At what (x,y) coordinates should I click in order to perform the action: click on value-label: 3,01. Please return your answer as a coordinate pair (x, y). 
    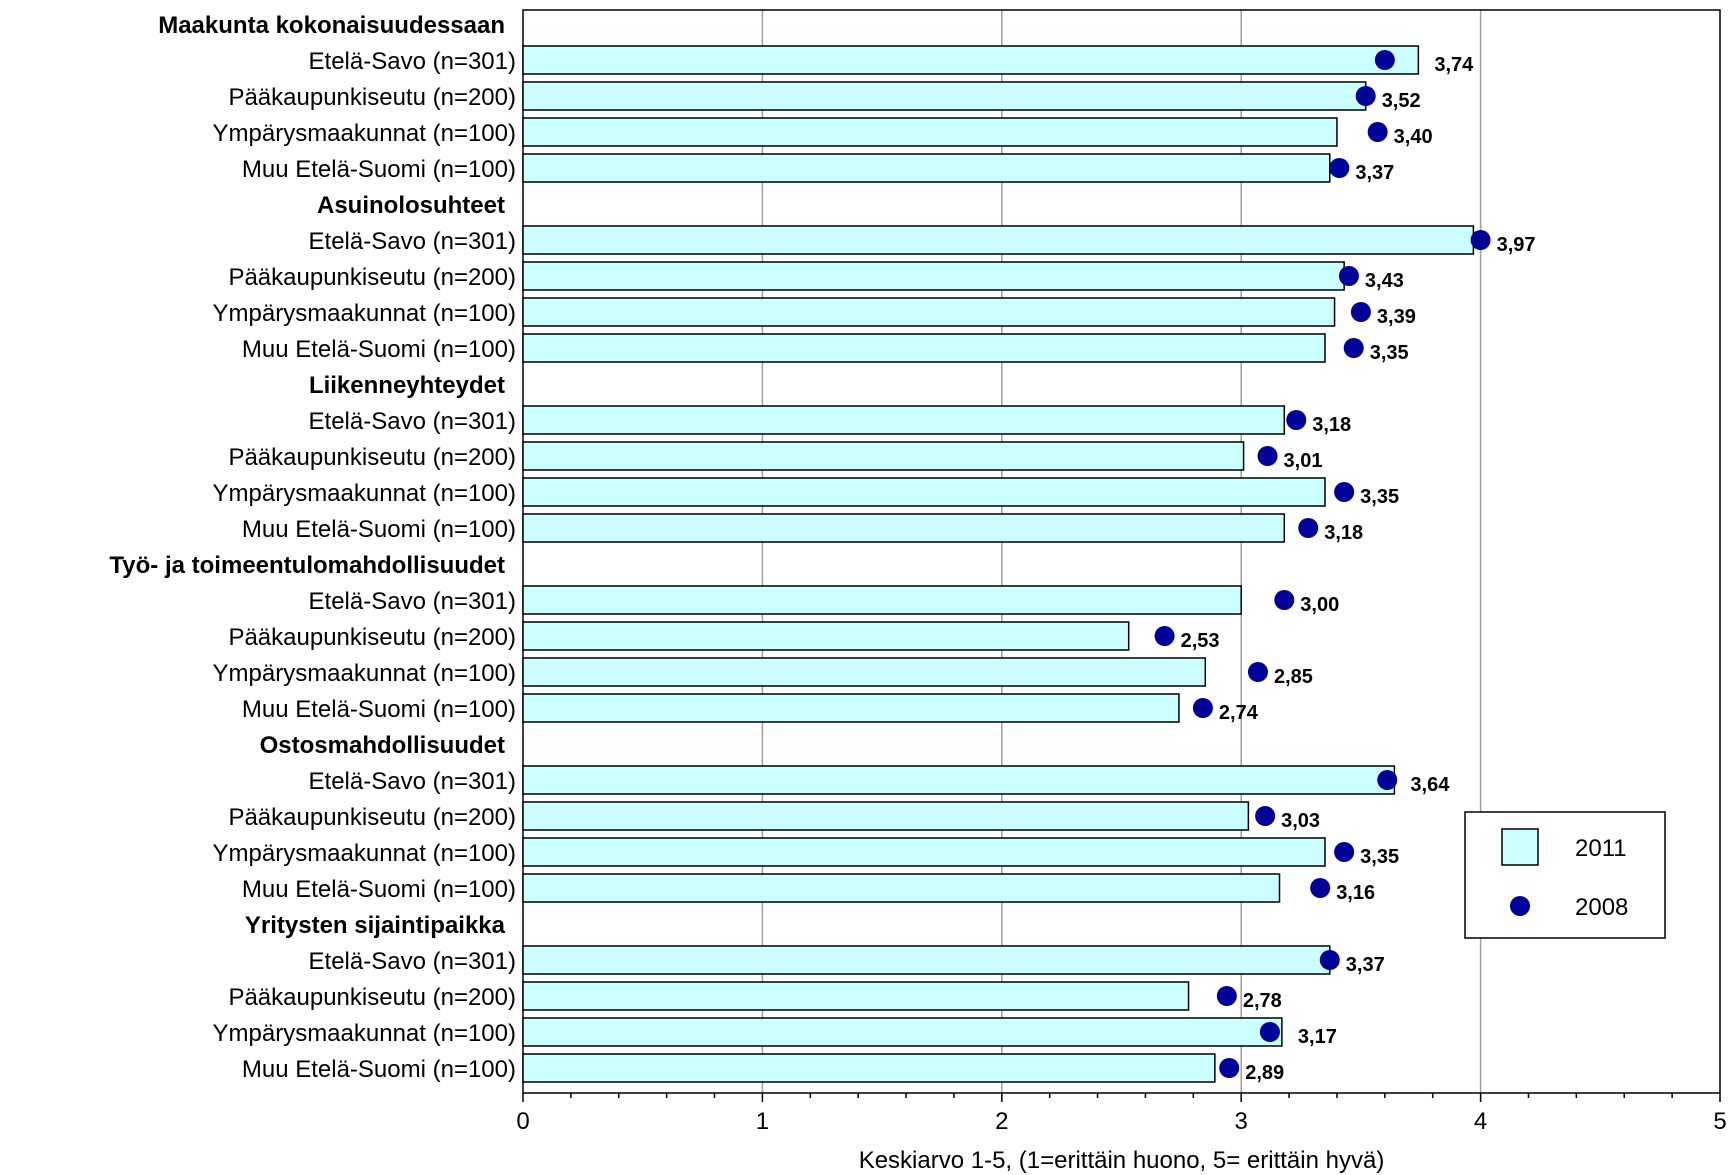
    Looking at the image, I should click on (1303, 461).